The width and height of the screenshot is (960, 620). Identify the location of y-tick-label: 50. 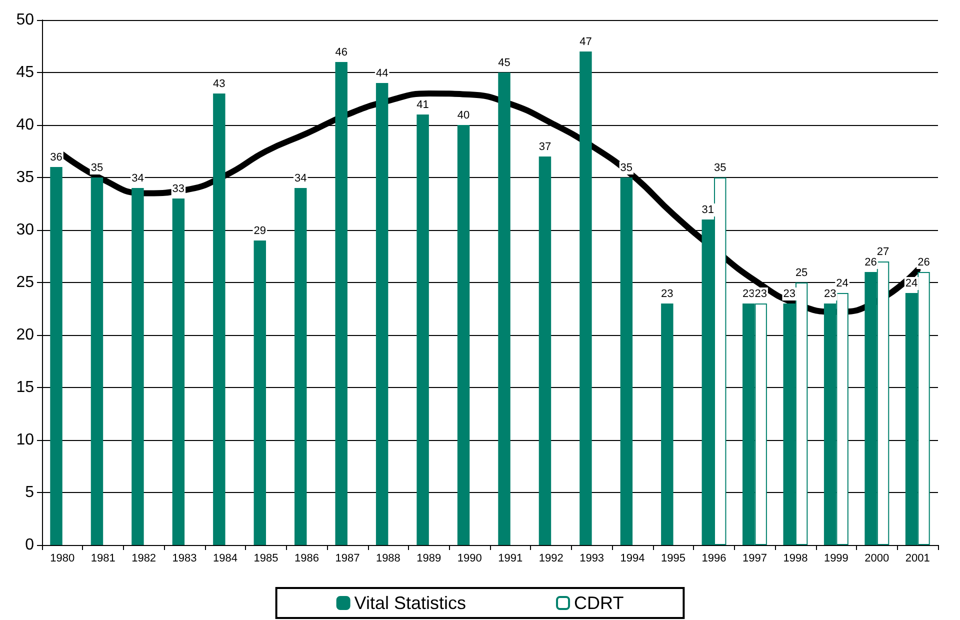
(25, 20).